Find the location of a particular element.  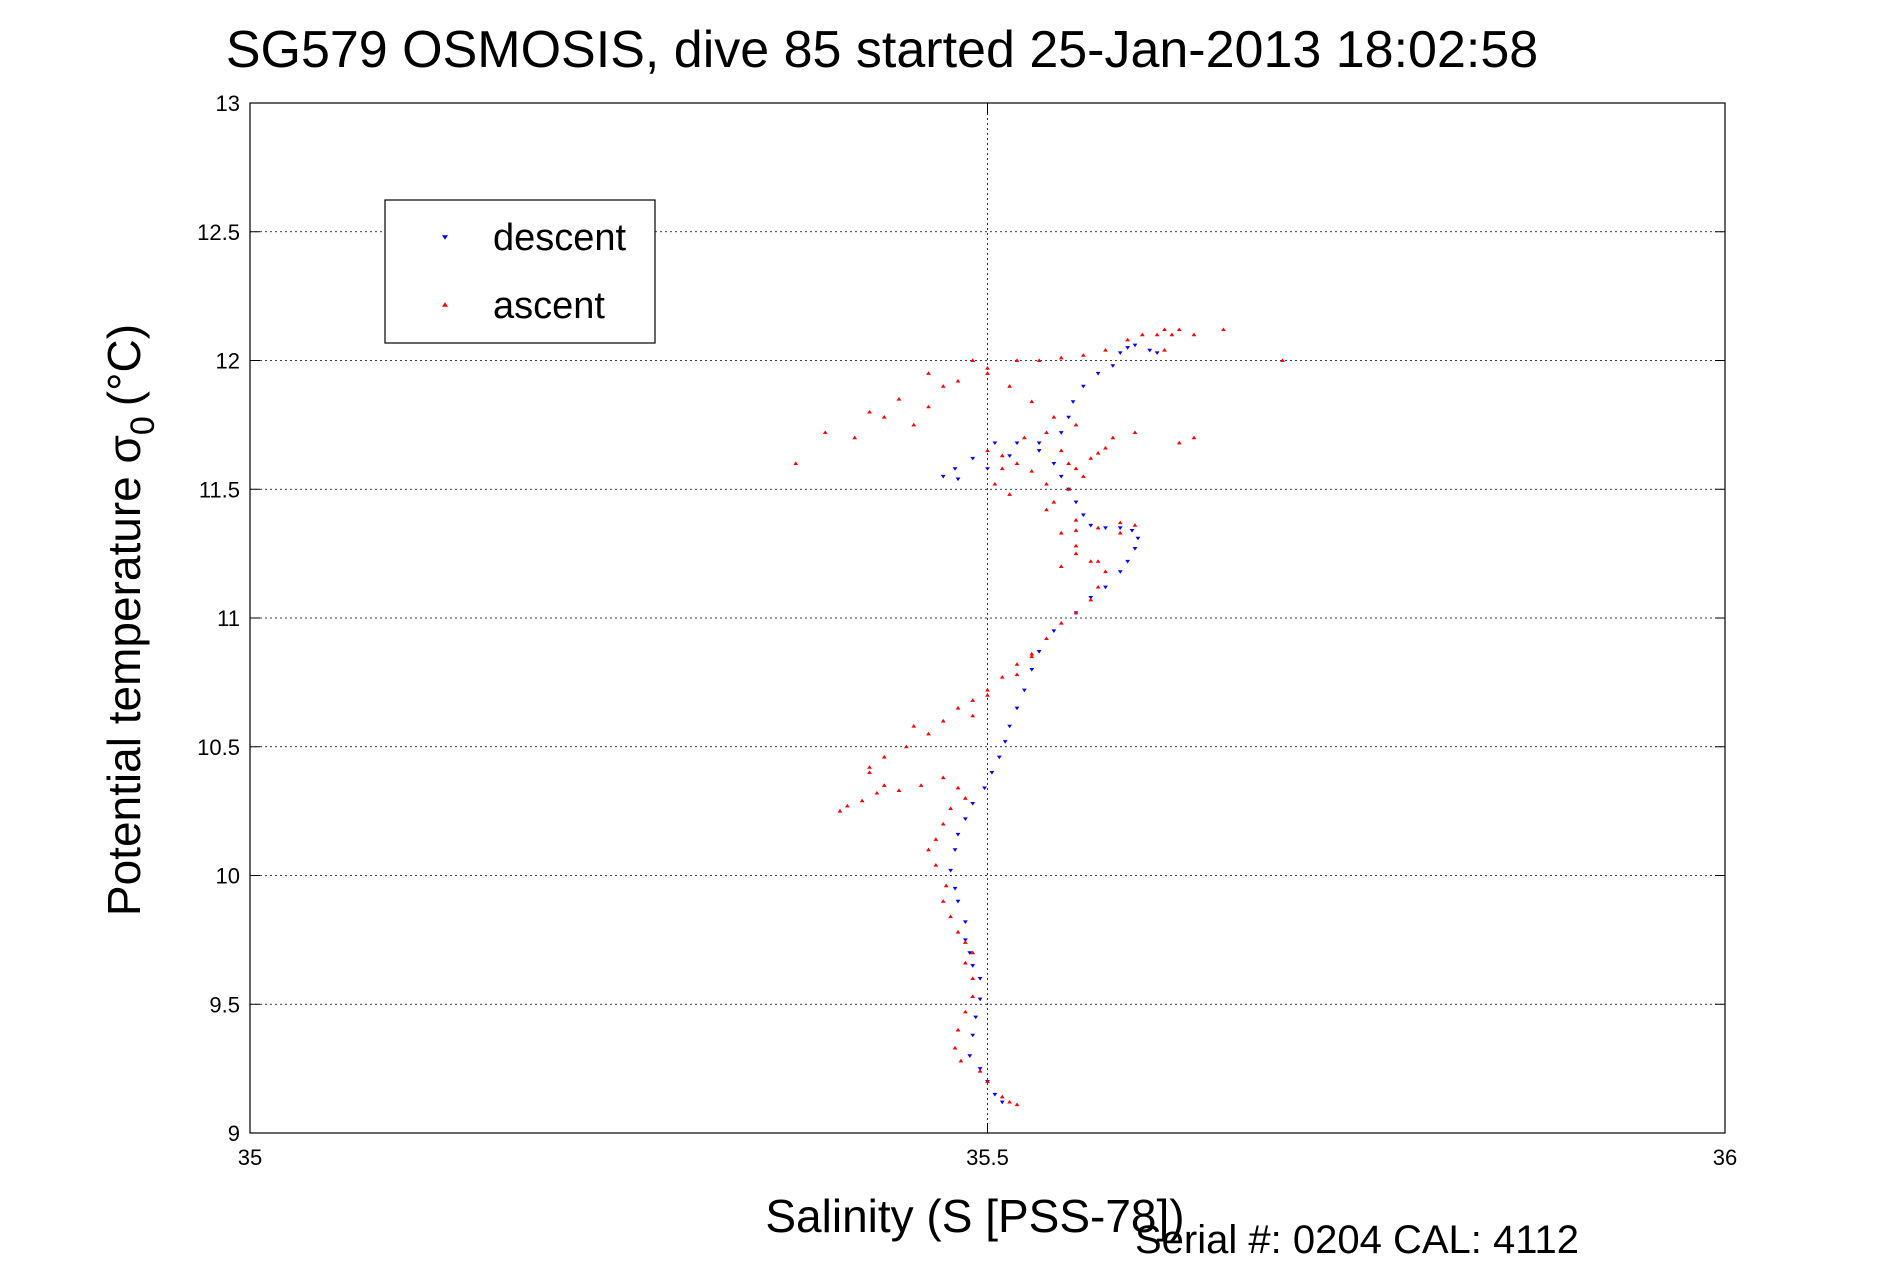

y-tick-label: 13 is located at coordinates (228, 103).